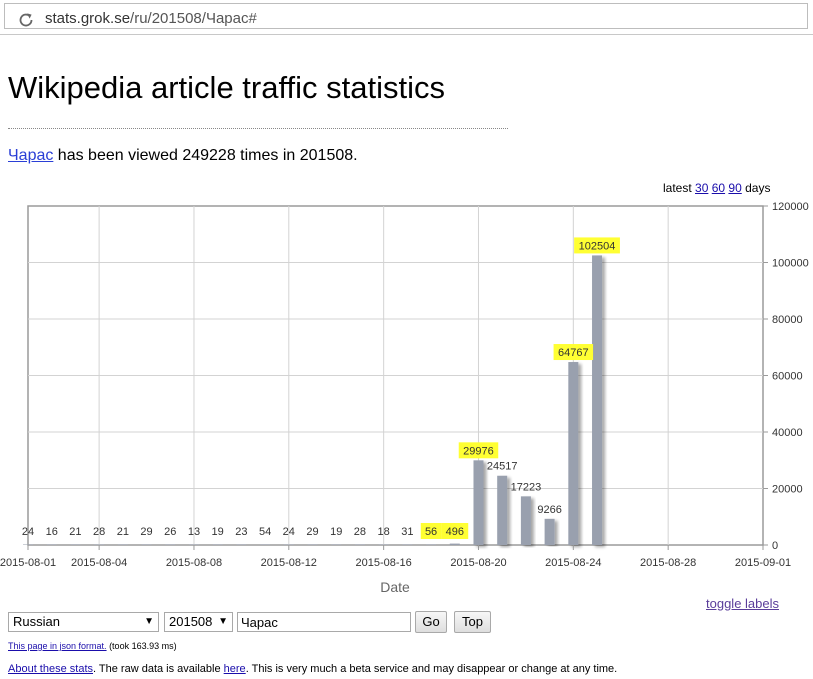  I want to click on about-stats-link: About these stats, so click(50, 669).